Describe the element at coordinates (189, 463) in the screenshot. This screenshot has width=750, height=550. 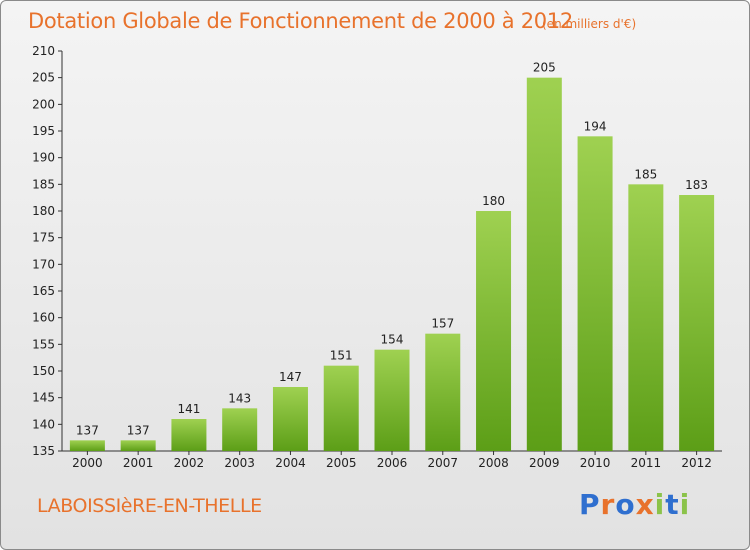
I see `x-tick-label: 2002` at that location.